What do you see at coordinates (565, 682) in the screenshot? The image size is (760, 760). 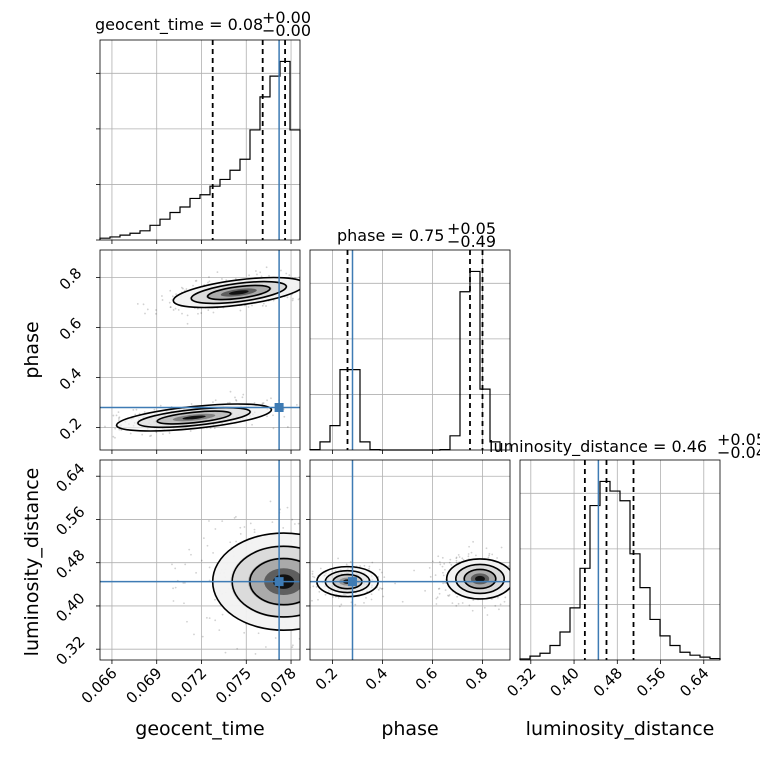 I see `xtick-label-luminosity_distance-1: 0.40` at bounding box center [565, 682].